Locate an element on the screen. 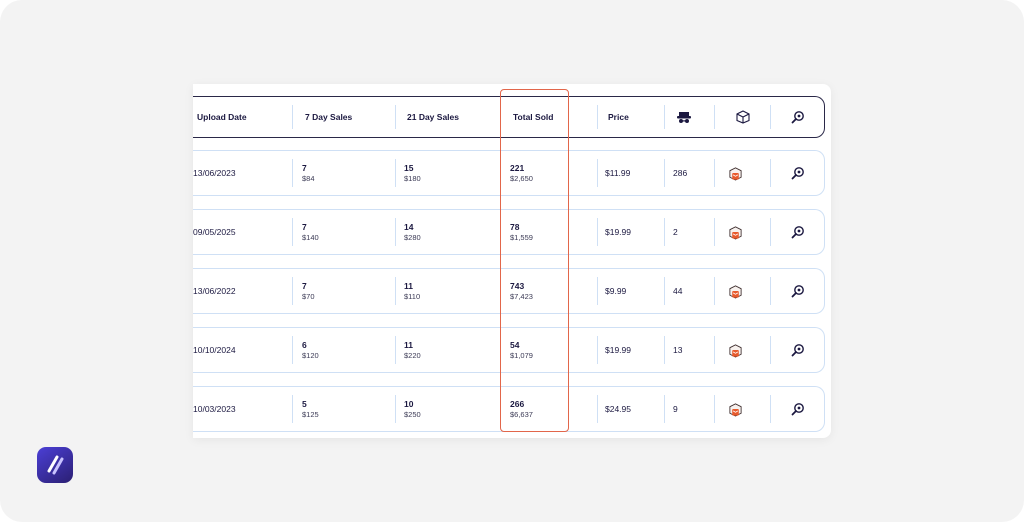  seven-day-revenue: $120 is located at coordinates (310, 355).